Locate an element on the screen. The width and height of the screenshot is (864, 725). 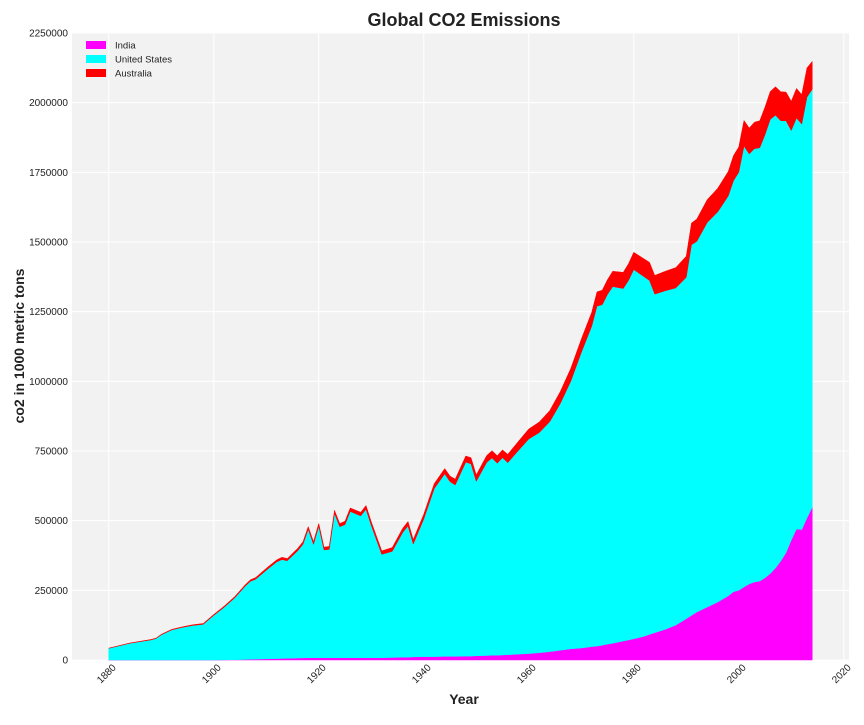
y-tick-label: 1500000 is located at coordinates (48, 243).